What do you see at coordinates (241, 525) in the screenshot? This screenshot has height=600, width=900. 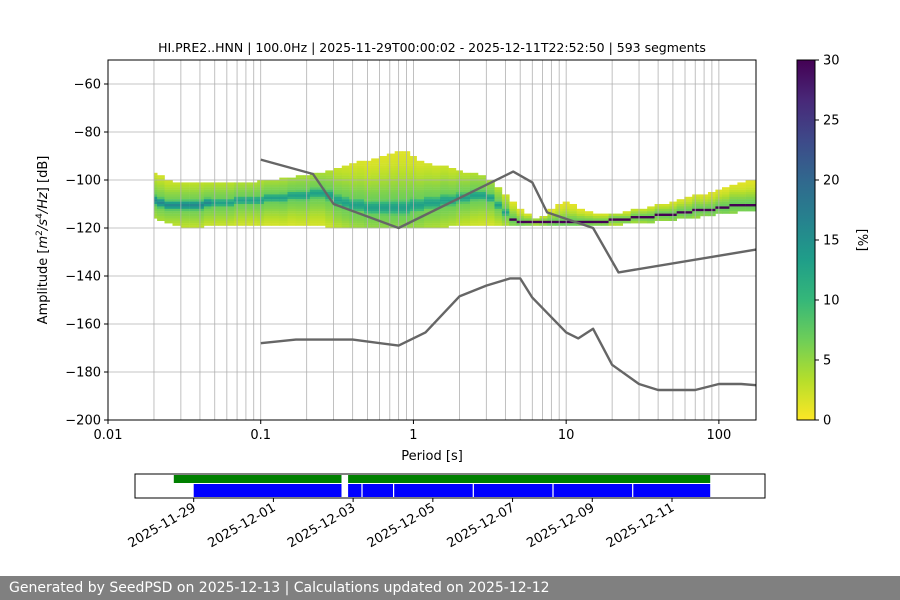 I see `timeline-tick-label: 2025-12-01` at bounding box center [241, 525].